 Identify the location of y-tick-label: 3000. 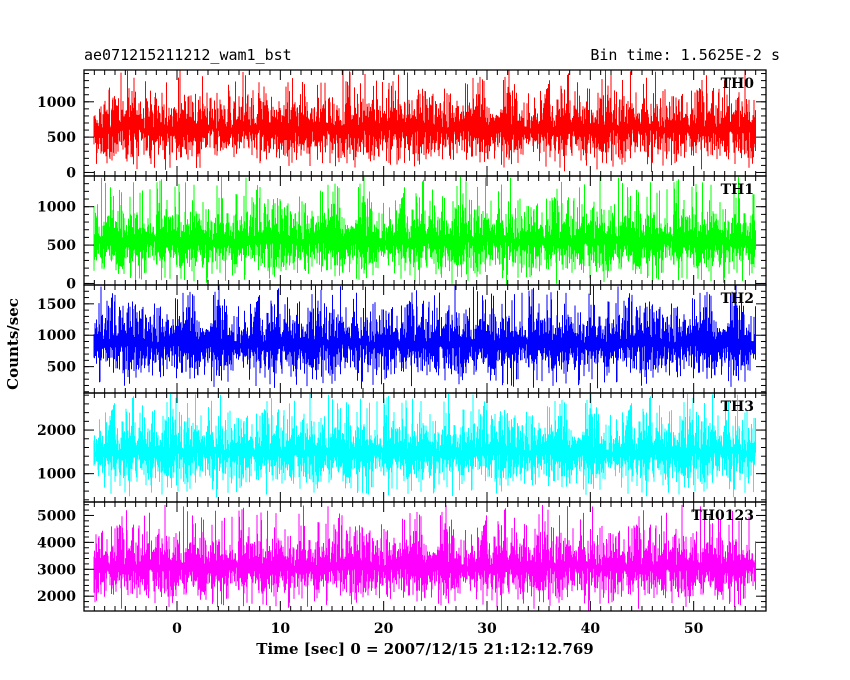
(56, 570).